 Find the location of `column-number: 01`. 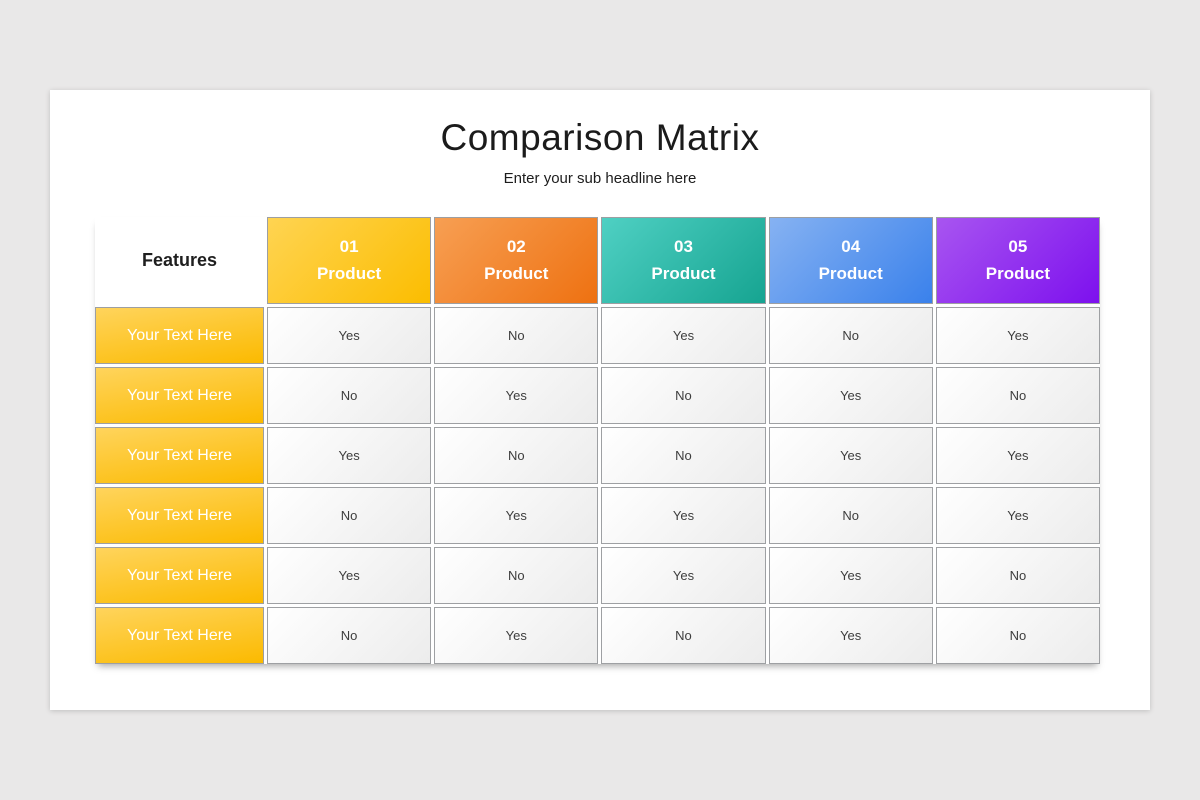

column-number: 01 is located at coordinates (349, 247).